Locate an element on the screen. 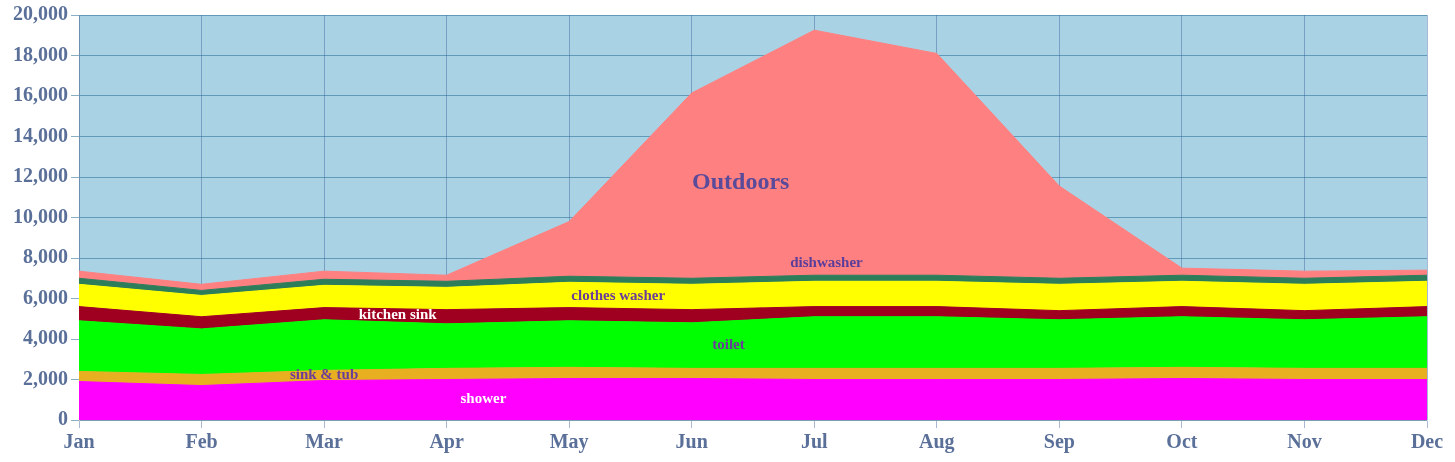  x-tick-label: Aug is located at coordinates (937, 442).